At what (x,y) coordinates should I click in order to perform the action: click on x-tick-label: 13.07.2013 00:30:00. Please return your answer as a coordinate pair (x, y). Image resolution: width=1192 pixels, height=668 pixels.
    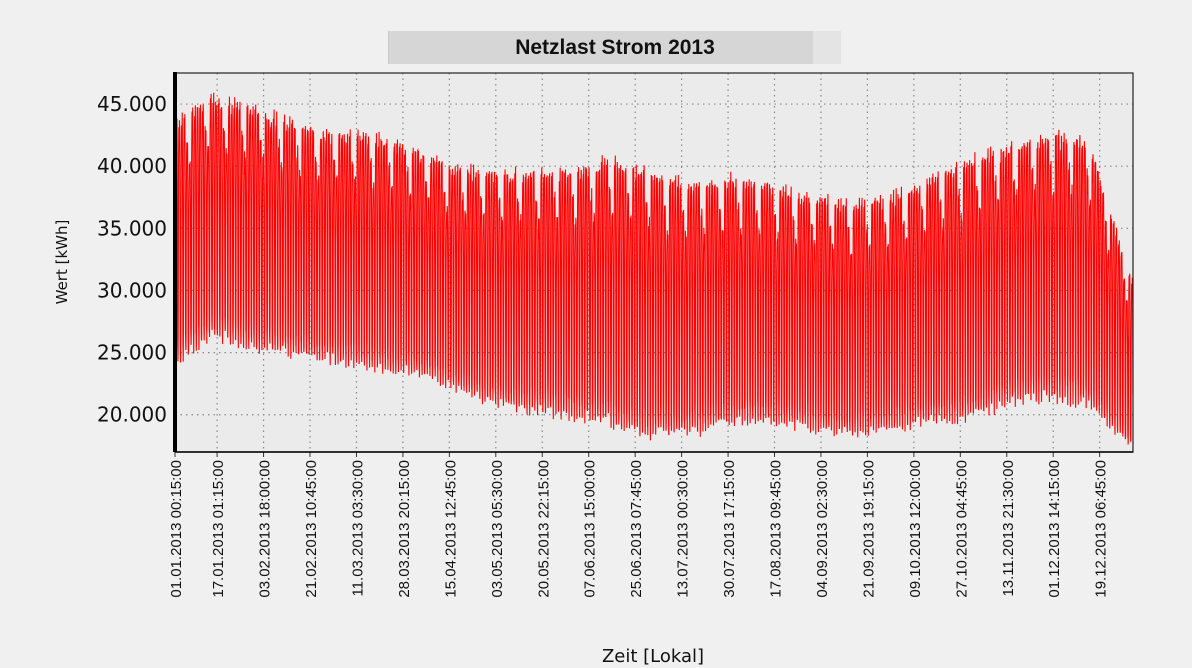
    Looking at the image, I should click on (683, 529).